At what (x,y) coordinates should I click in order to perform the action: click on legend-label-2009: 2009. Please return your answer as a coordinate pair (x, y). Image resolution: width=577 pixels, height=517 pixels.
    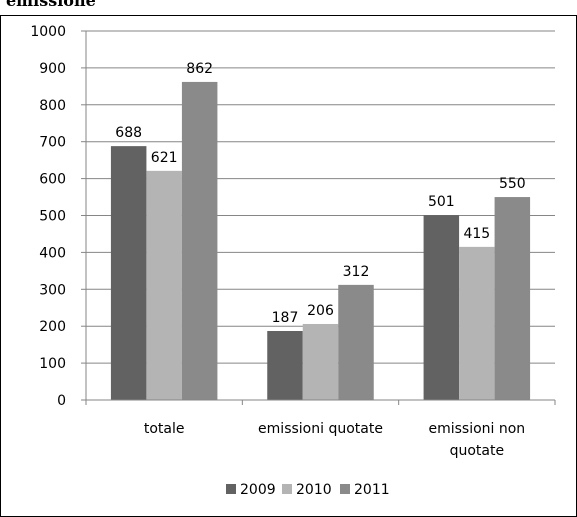
    Looking at the image, I should click on (258, 490).